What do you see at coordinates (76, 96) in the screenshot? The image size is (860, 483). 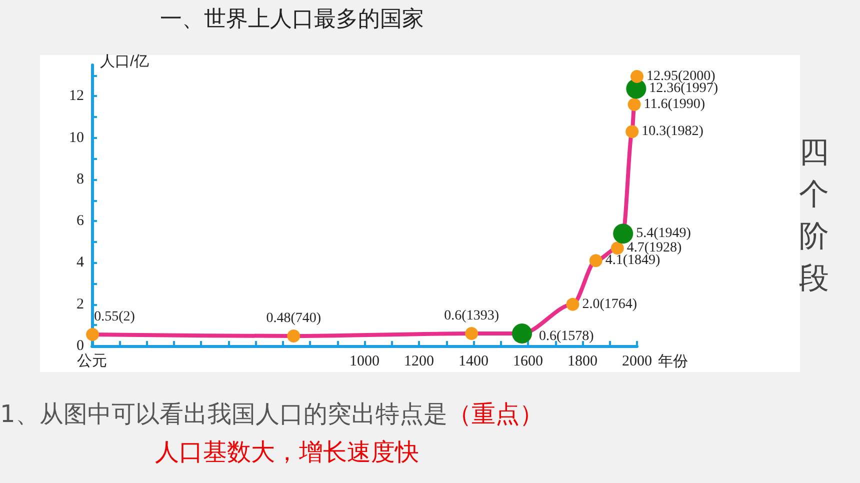 I see `y-tick-label: 12` at bounding box center [76, 96].